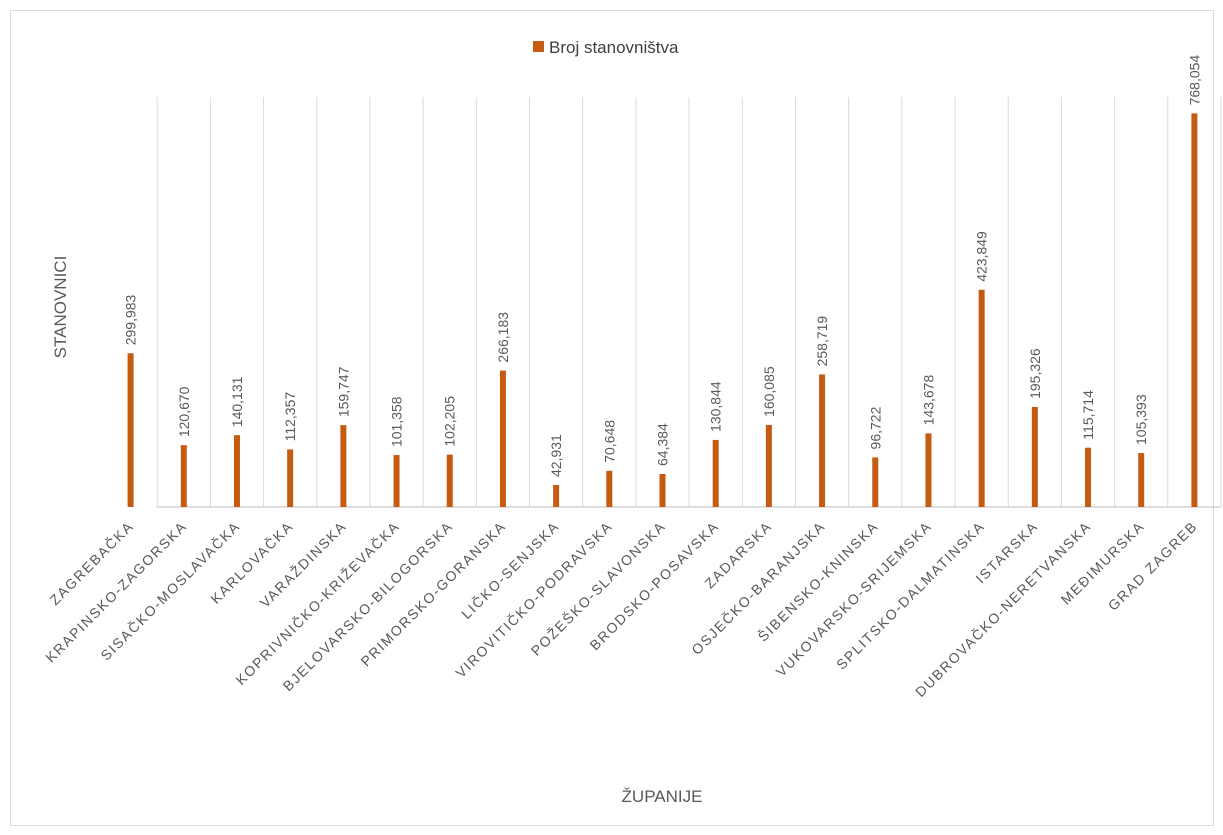 This screenshot has width=1223, height=835. What do you see at coordinates (510, 570) in the screenshot?
I see `category-label: LIČKO-SENJSKA` at bounding box center [510, 570].